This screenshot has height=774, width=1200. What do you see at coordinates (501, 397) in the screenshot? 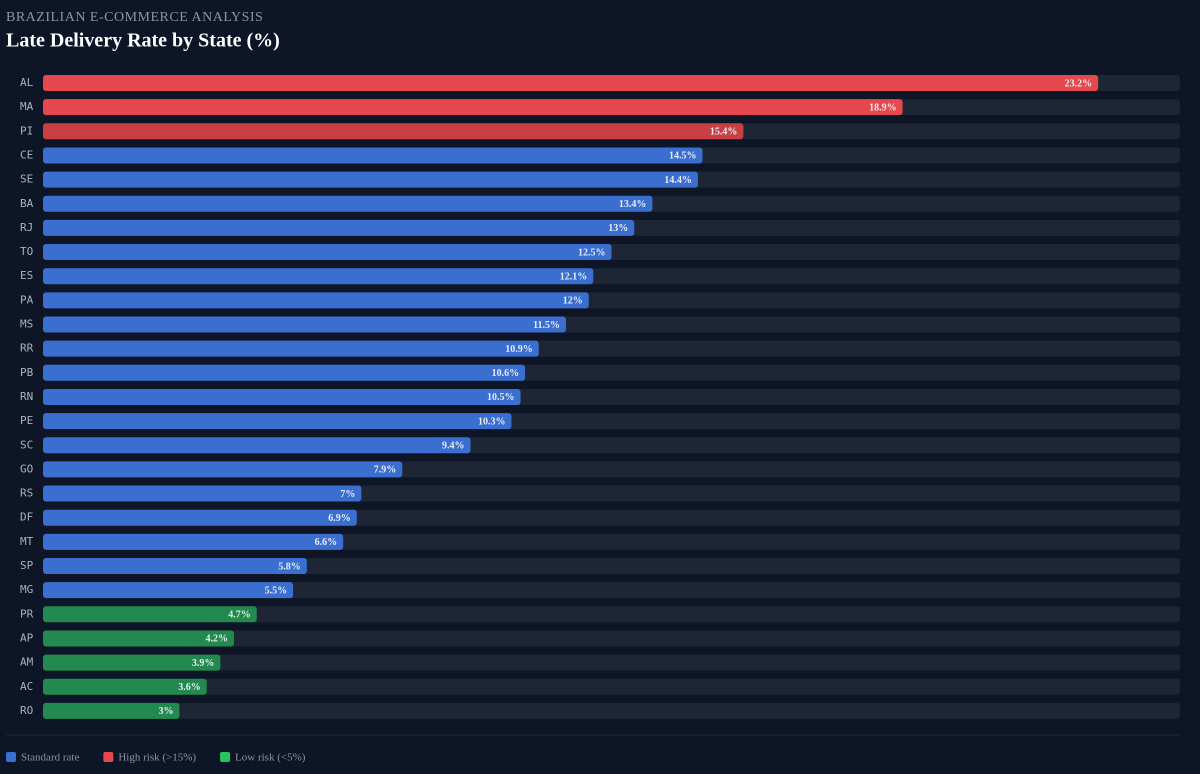
I see `value-label: 10.5%` at bounding box center [501, 397].